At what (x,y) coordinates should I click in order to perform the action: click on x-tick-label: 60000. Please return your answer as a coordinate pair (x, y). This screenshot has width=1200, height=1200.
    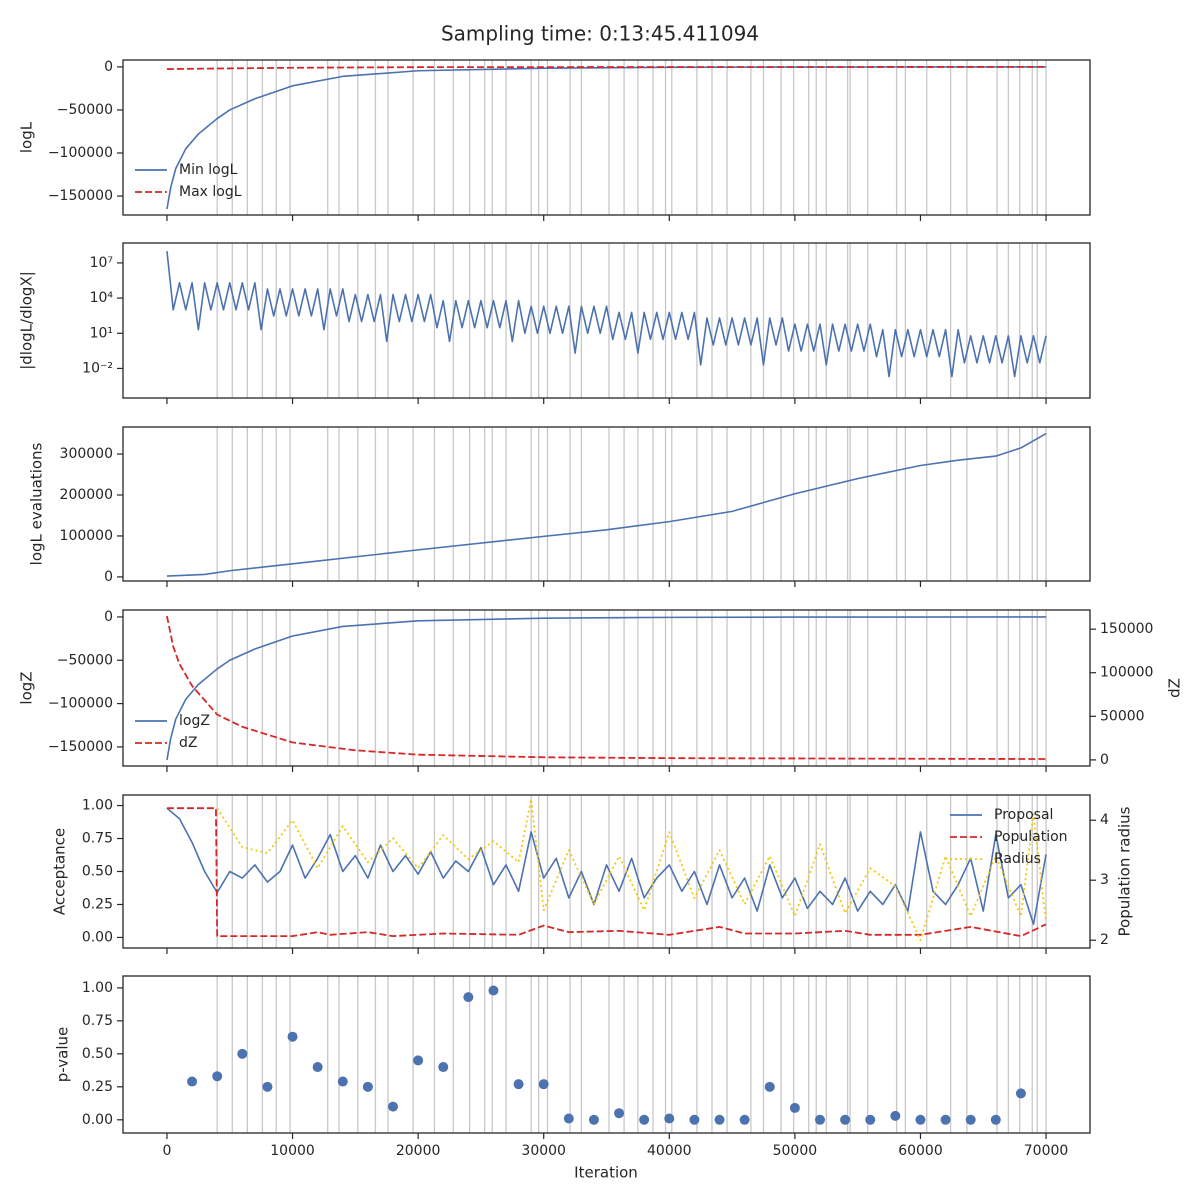
    Looking at the image, I should click on (920, 1151).